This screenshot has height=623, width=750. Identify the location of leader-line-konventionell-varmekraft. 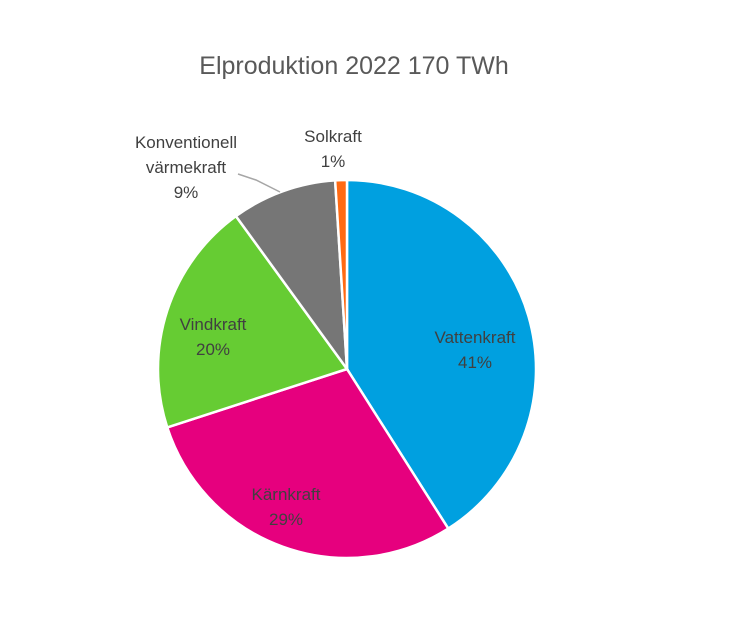
(259, 183).